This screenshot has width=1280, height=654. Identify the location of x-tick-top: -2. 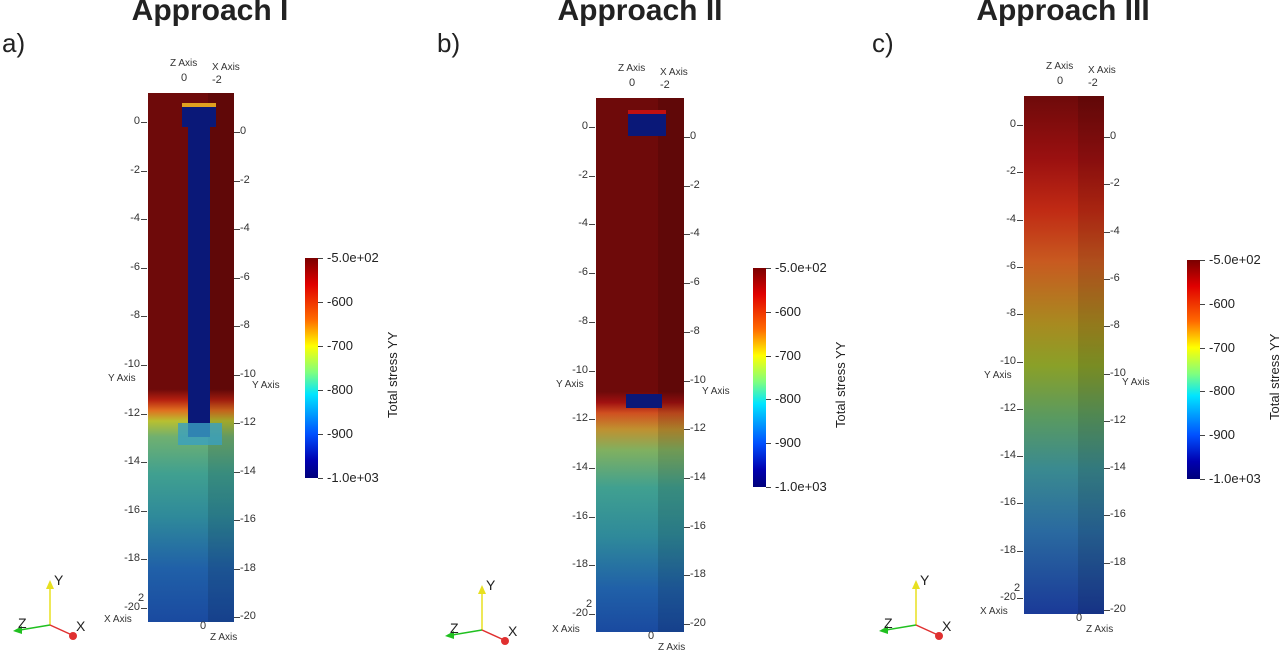
(1093, 83).